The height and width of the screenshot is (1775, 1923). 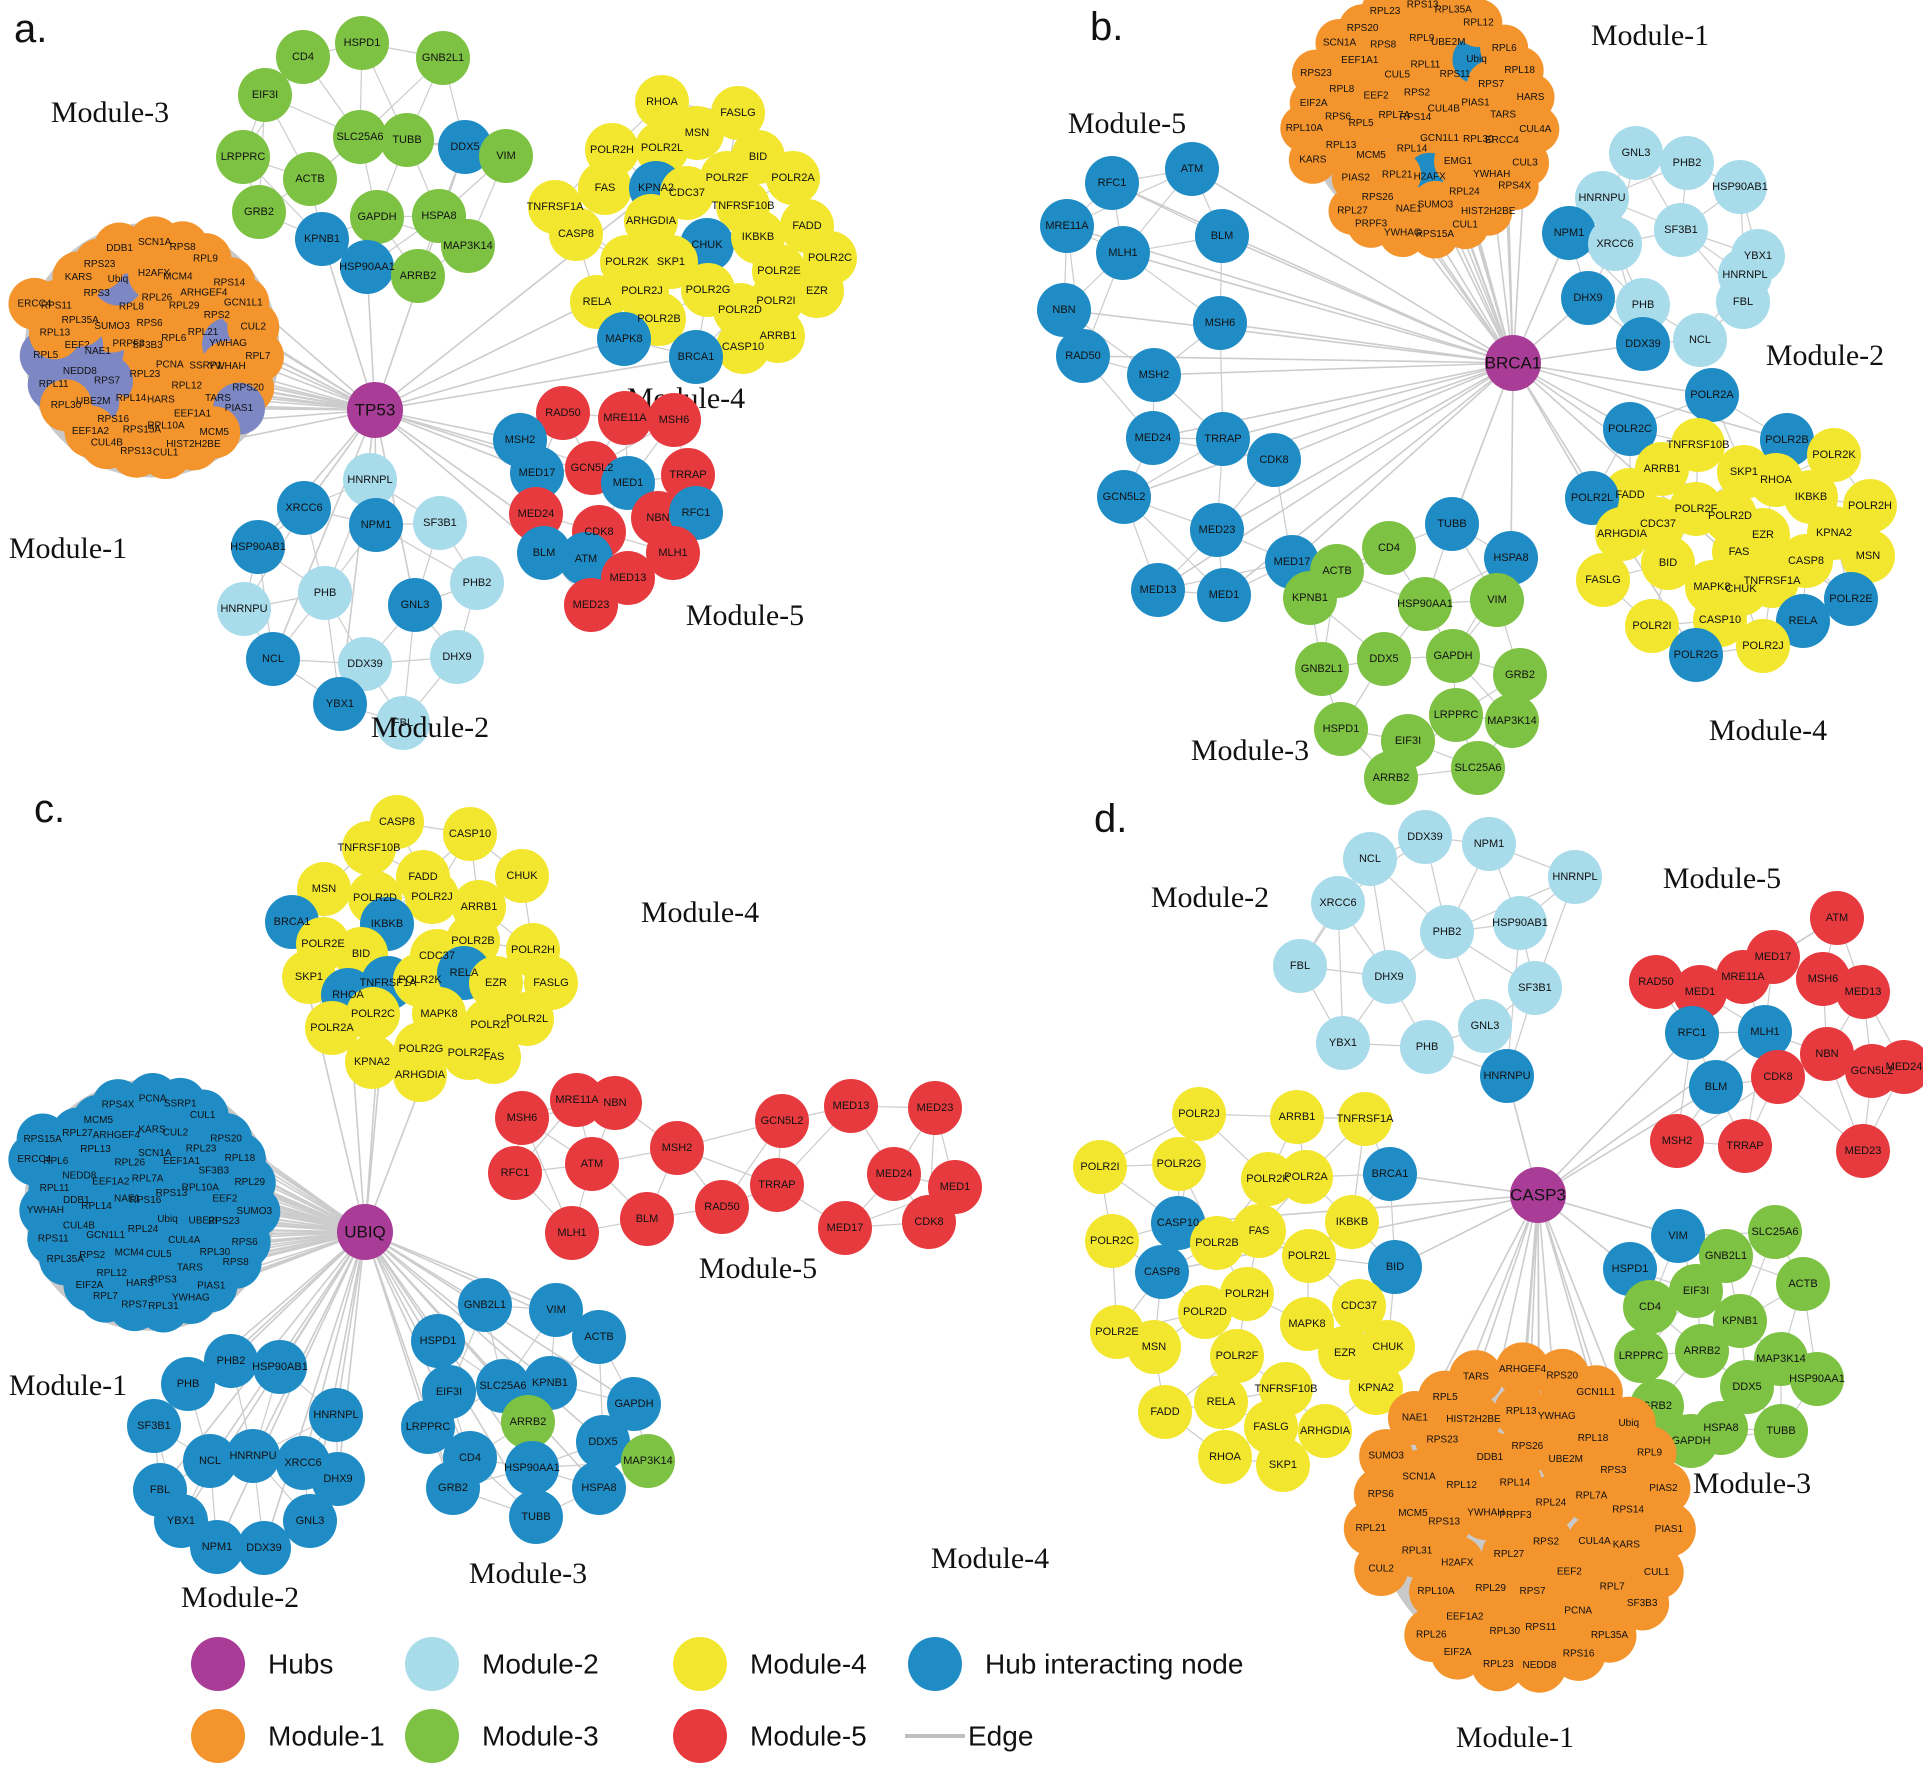 I want to click on node-label: POLR2L, so click(x=662, y=148).